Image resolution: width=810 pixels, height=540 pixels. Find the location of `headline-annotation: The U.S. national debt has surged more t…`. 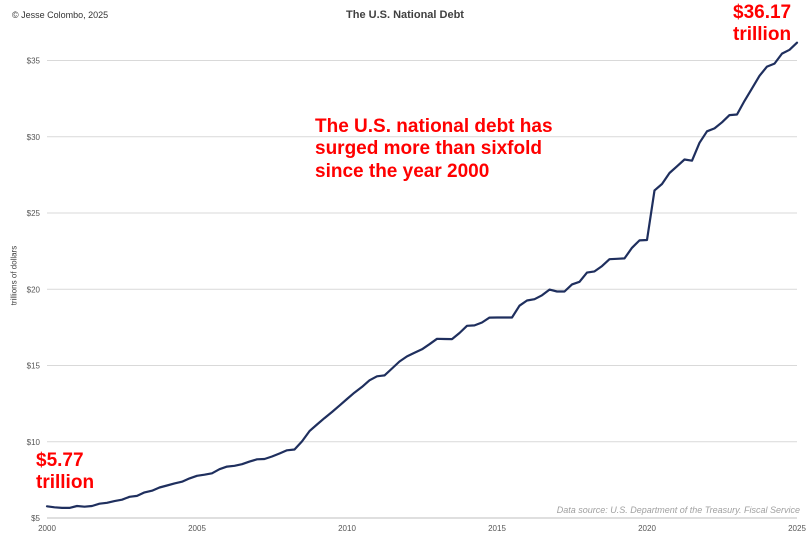

headline-annotation: The U.S. national debt has surged more t… is located at coordinates (445, 149).